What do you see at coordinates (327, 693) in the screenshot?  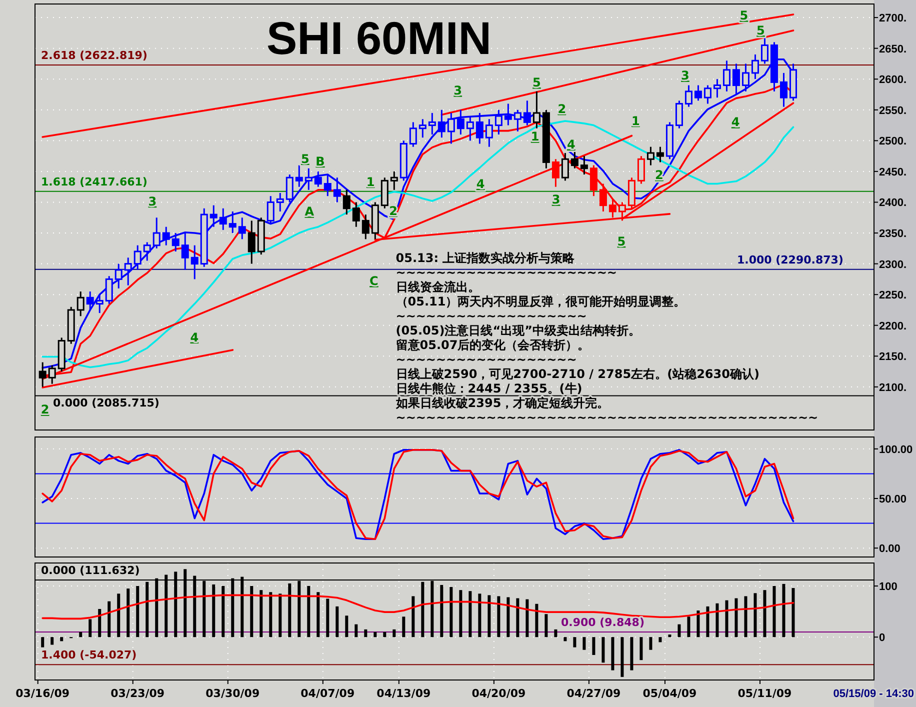 I see `x-tick-label: 04/07/09` at bounding box center [327, 693].